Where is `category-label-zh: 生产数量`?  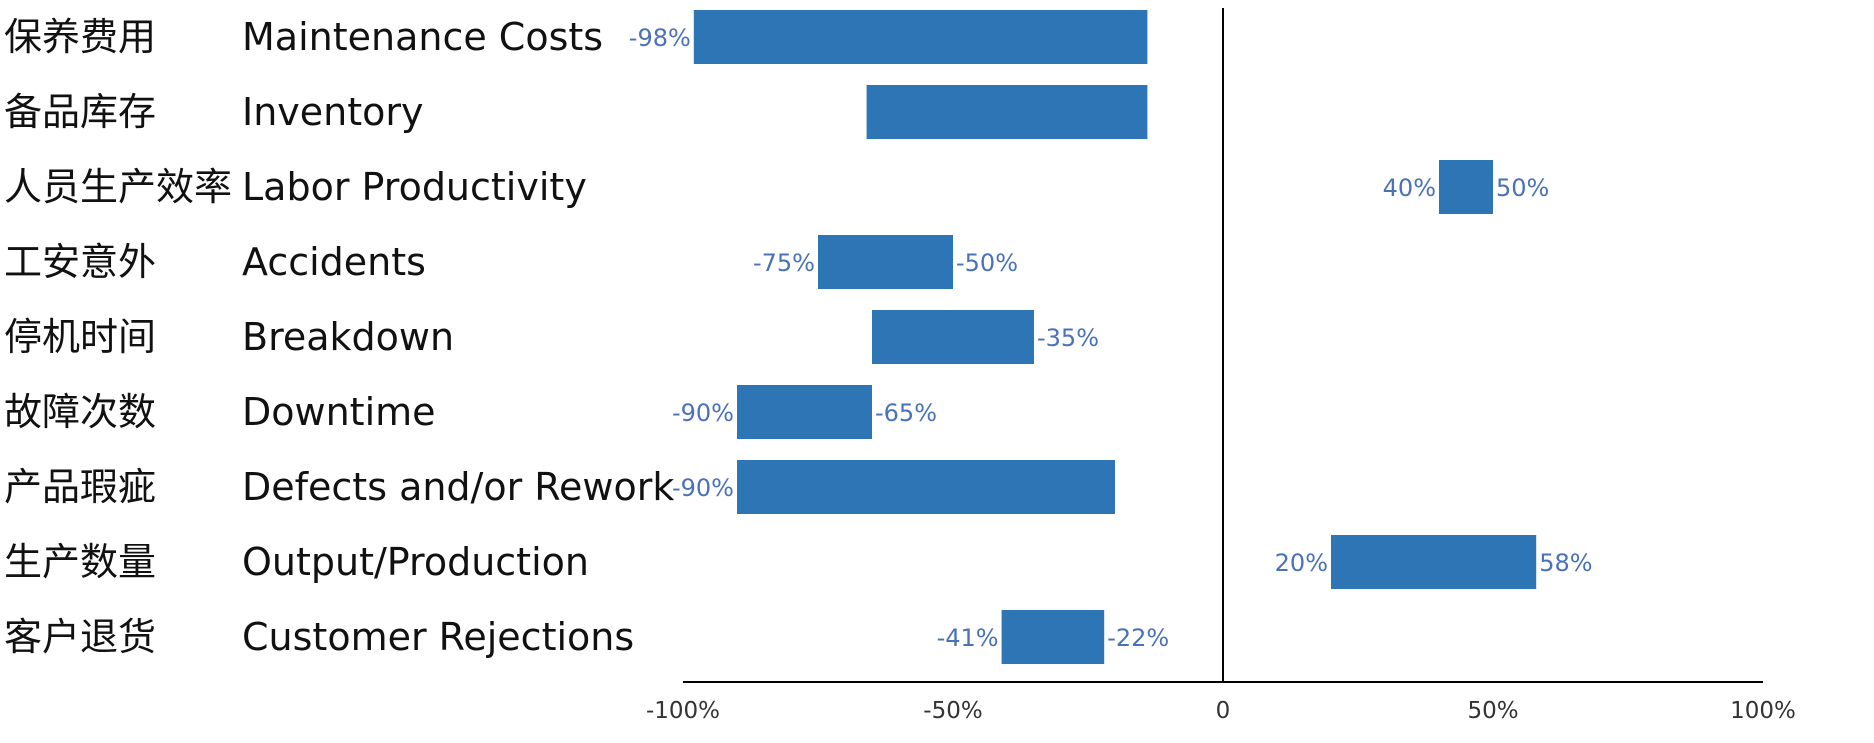
category-label-zh: 生产数量 is located at coordinates (80, 562).